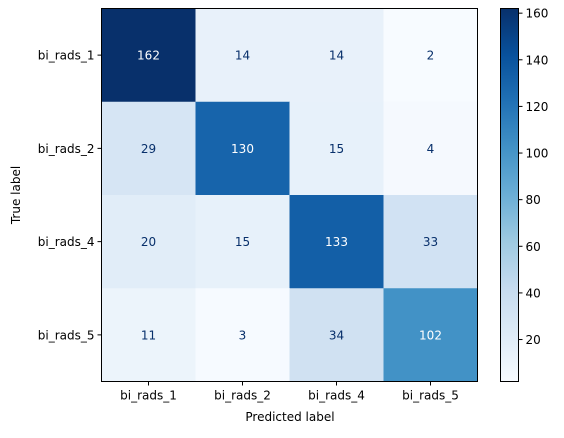  What do you see at coordinates (509, 195) in the screenshot?
I see `colorbar` at bounding box center [509, 195].